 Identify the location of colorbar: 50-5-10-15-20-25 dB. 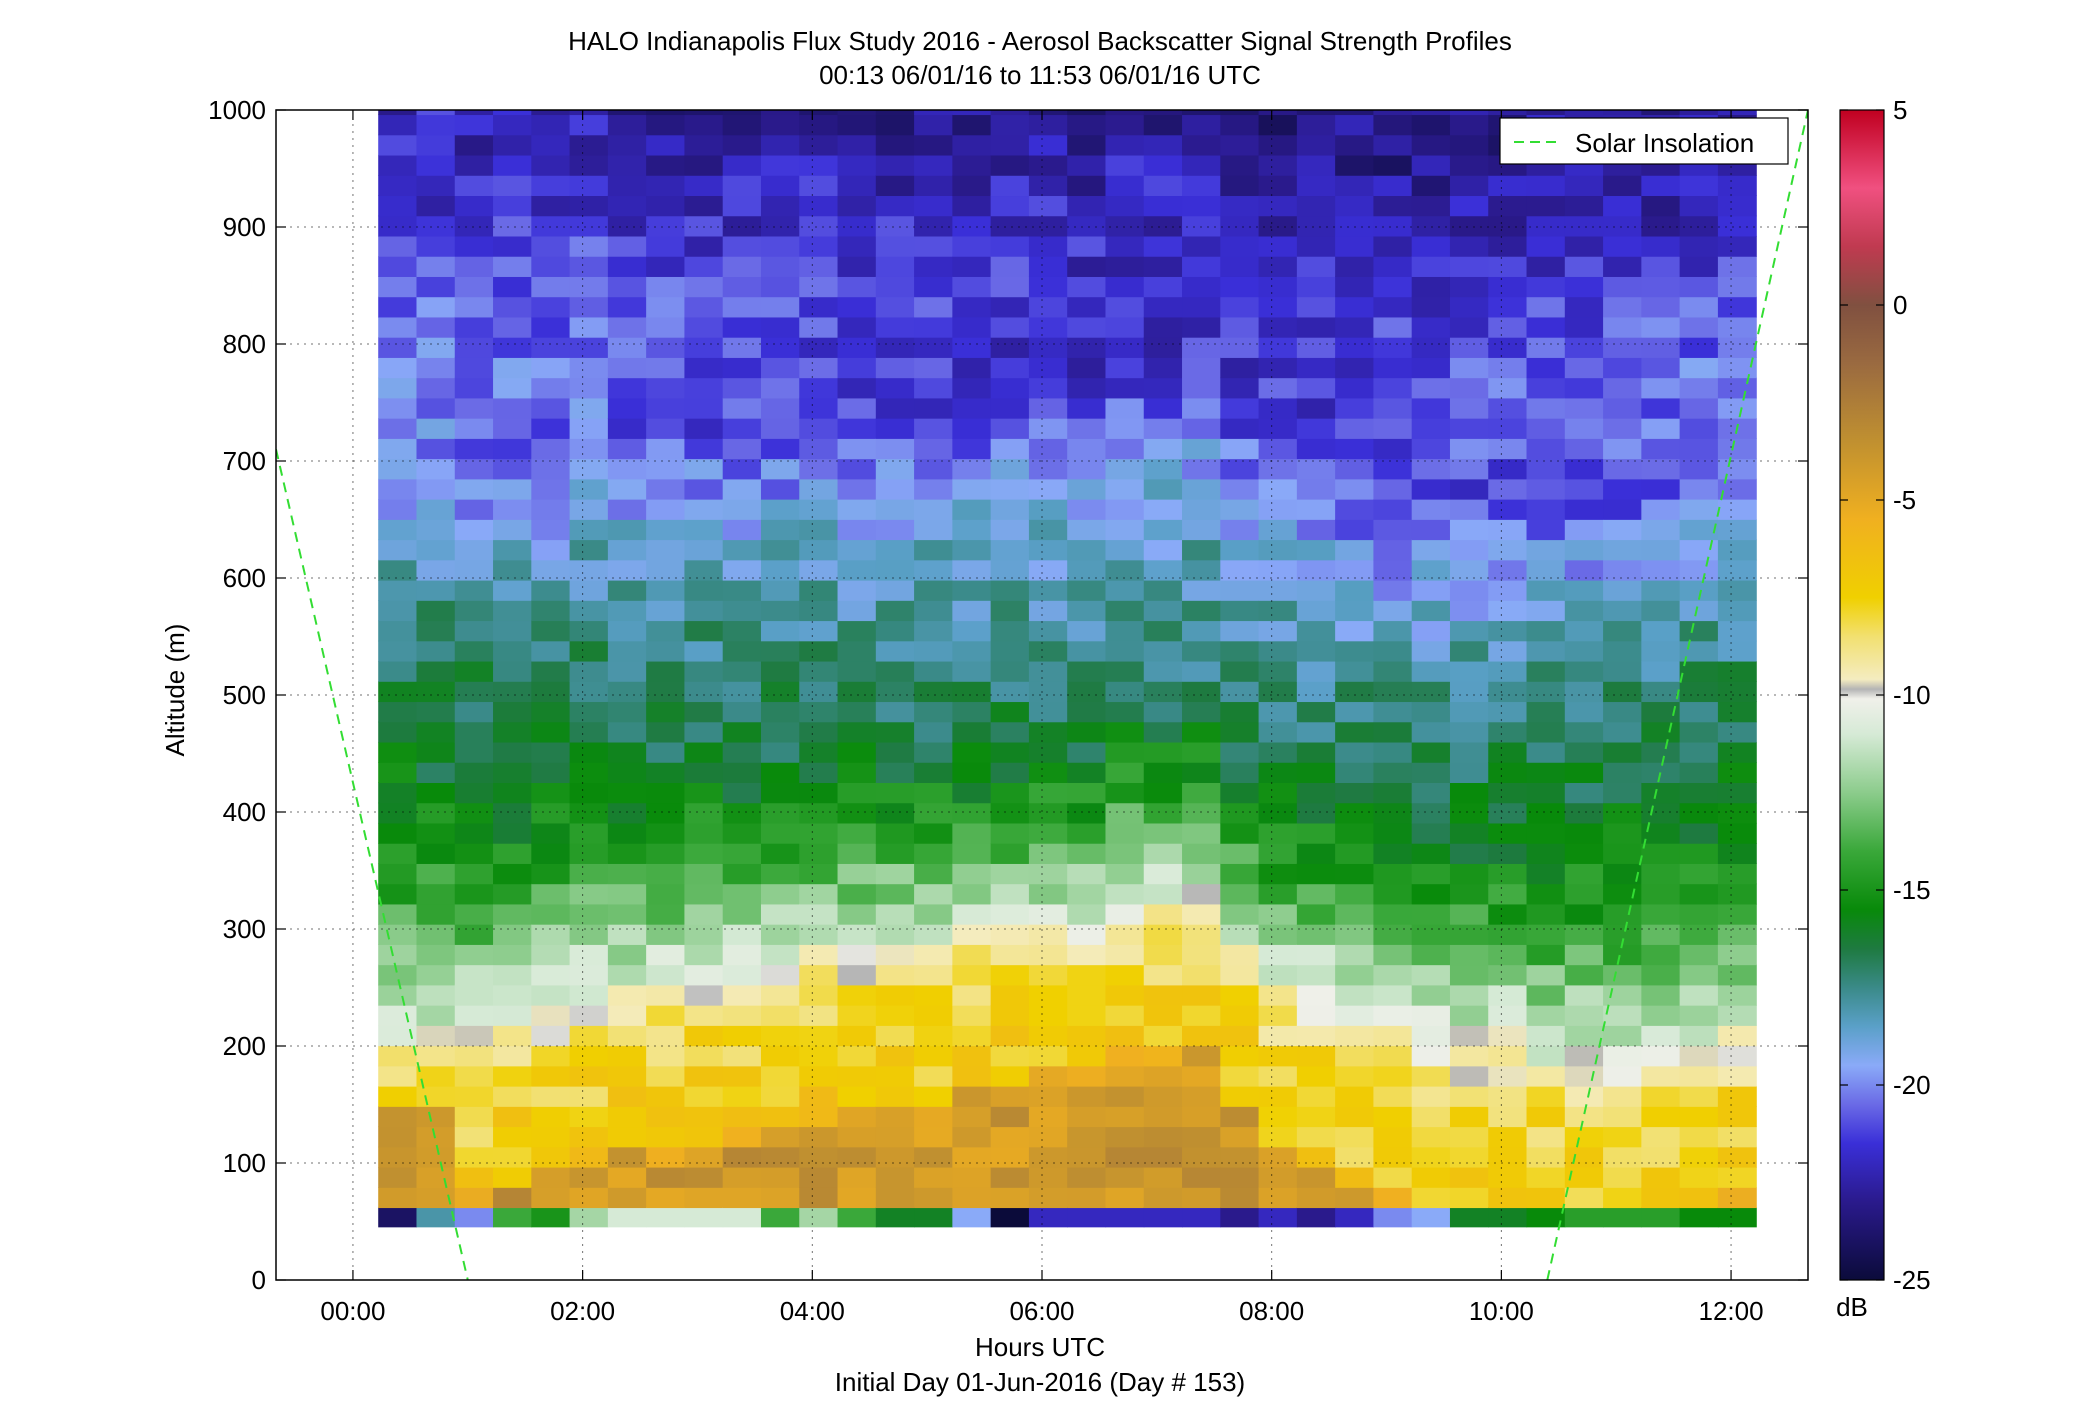
(1883, 708).